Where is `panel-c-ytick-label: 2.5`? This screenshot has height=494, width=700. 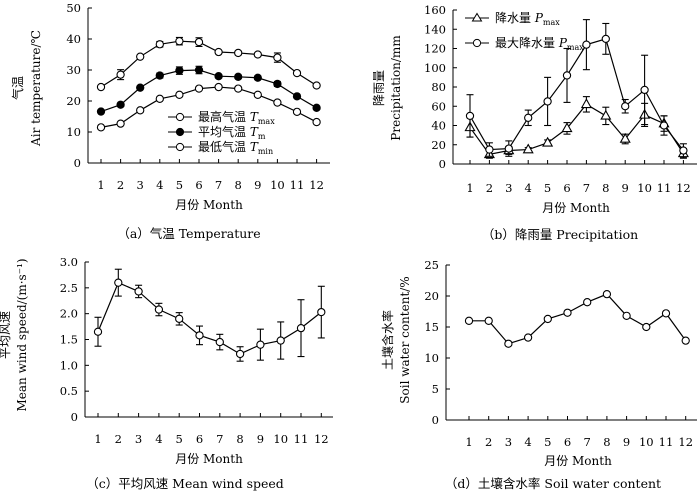 panel-c-ytick-label: 2.5 is located at coordinates (69, 288).